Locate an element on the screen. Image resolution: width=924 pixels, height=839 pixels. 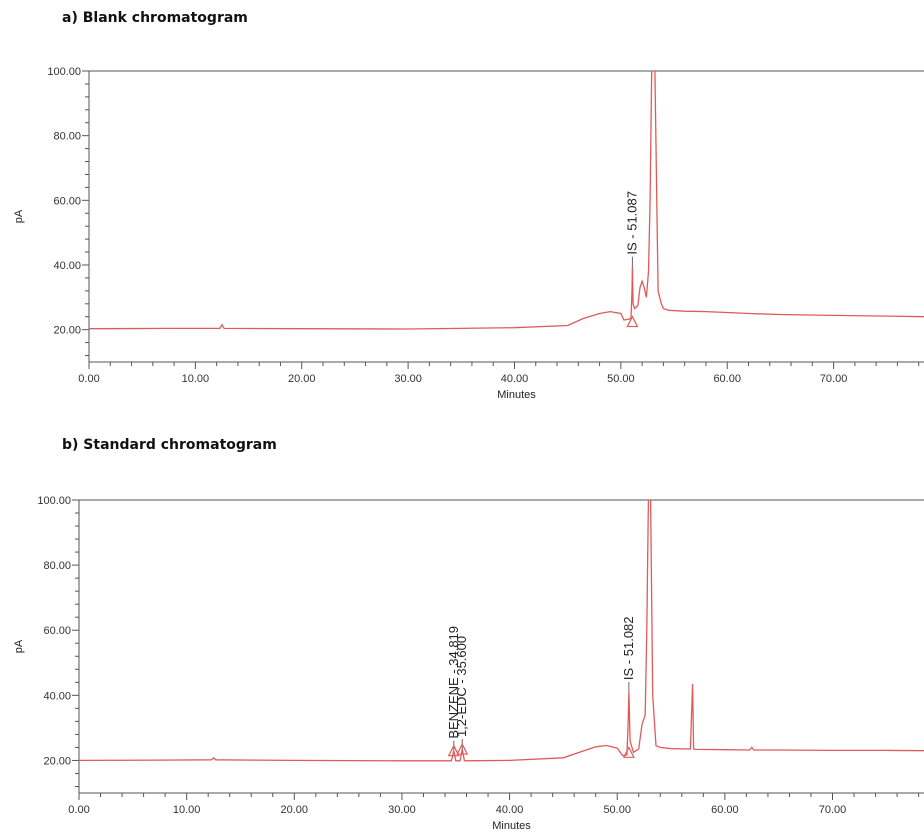
chart-a-y-tick-label: 100.00 is located at coordinates (64, 72).